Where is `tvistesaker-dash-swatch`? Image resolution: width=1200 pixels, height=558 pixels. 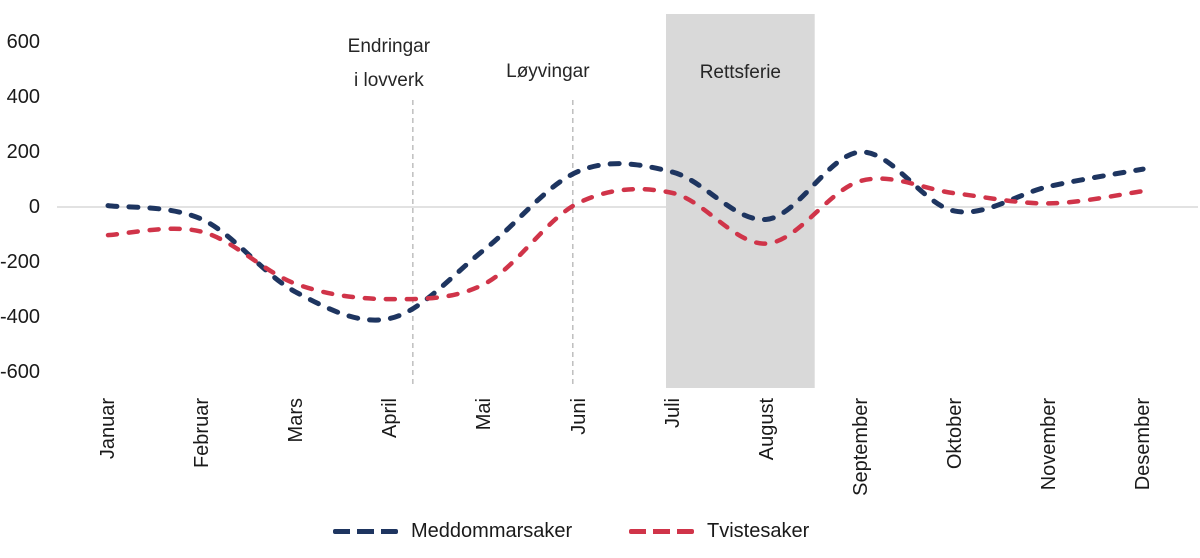
tvistesaker-dash-swatch is located at coordinates (661, 531).